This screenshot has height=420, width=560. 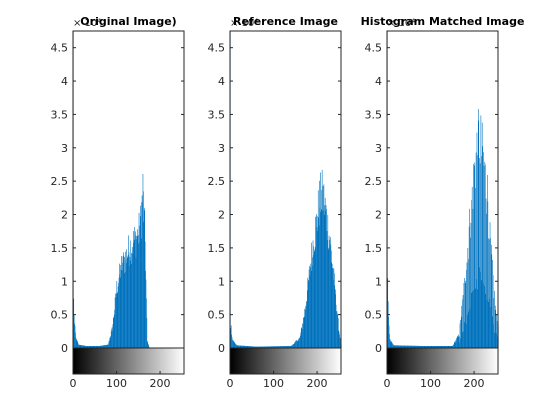 What do you see at coordinates (64, 148) in the screenshot?
I see `y-tick-label: 3` at bounding box center [64, 148].